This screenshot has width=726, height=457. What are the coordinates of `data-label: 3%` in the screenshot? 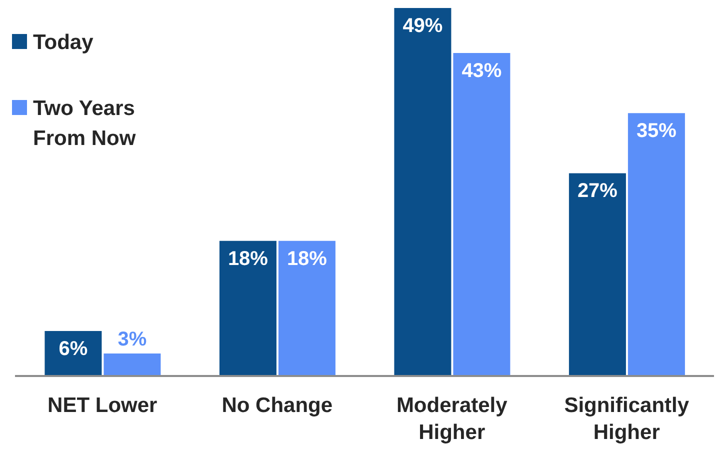 It's located at (132, 339).